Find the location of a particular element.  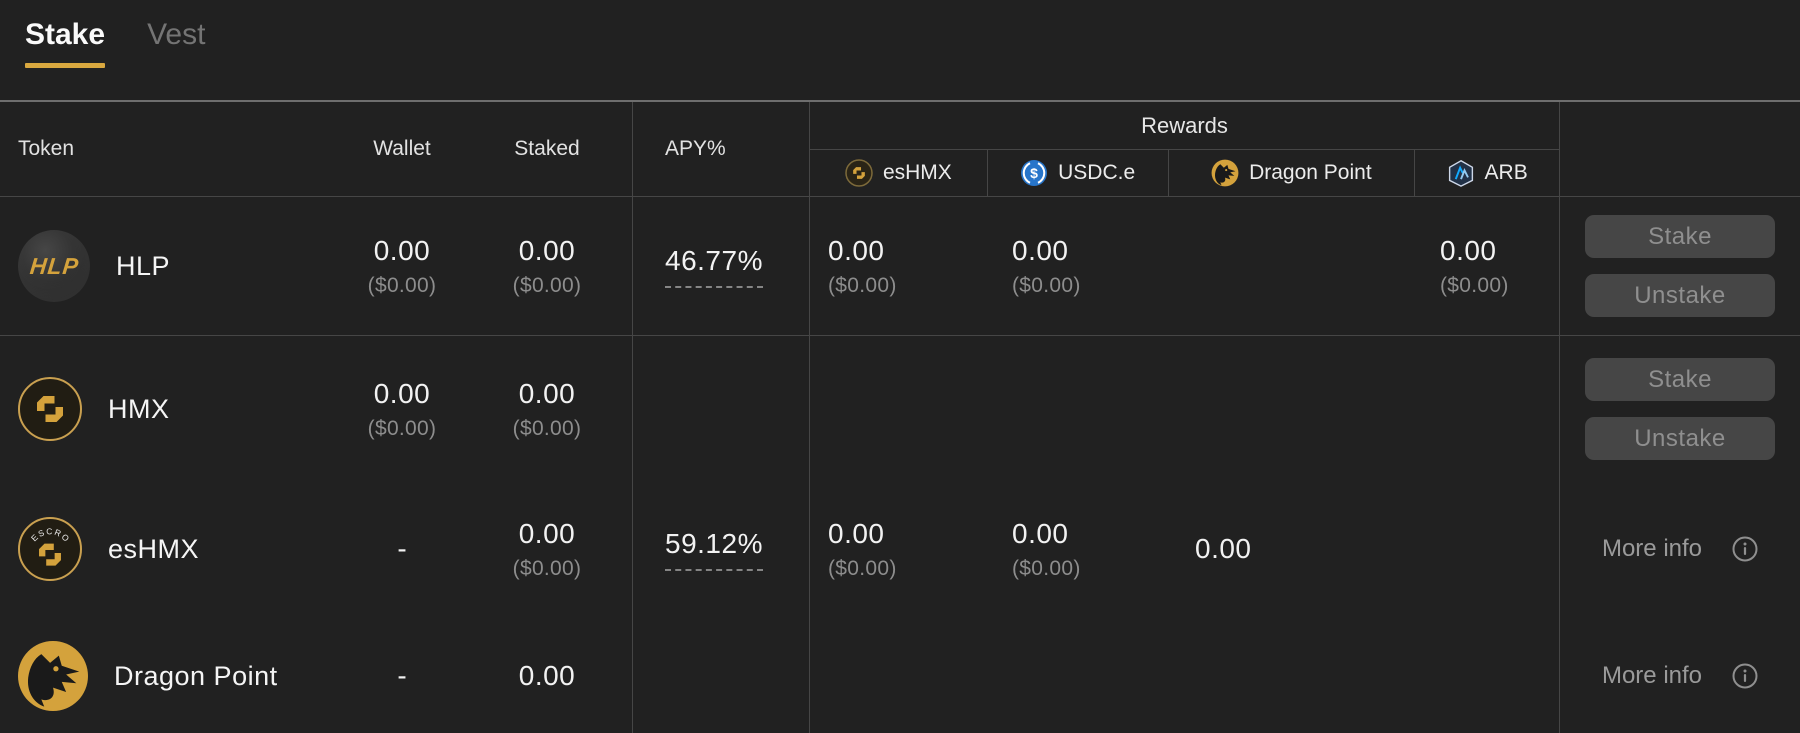

eshmx-token-icon: ESCROW is located at coordinates (50, 549).